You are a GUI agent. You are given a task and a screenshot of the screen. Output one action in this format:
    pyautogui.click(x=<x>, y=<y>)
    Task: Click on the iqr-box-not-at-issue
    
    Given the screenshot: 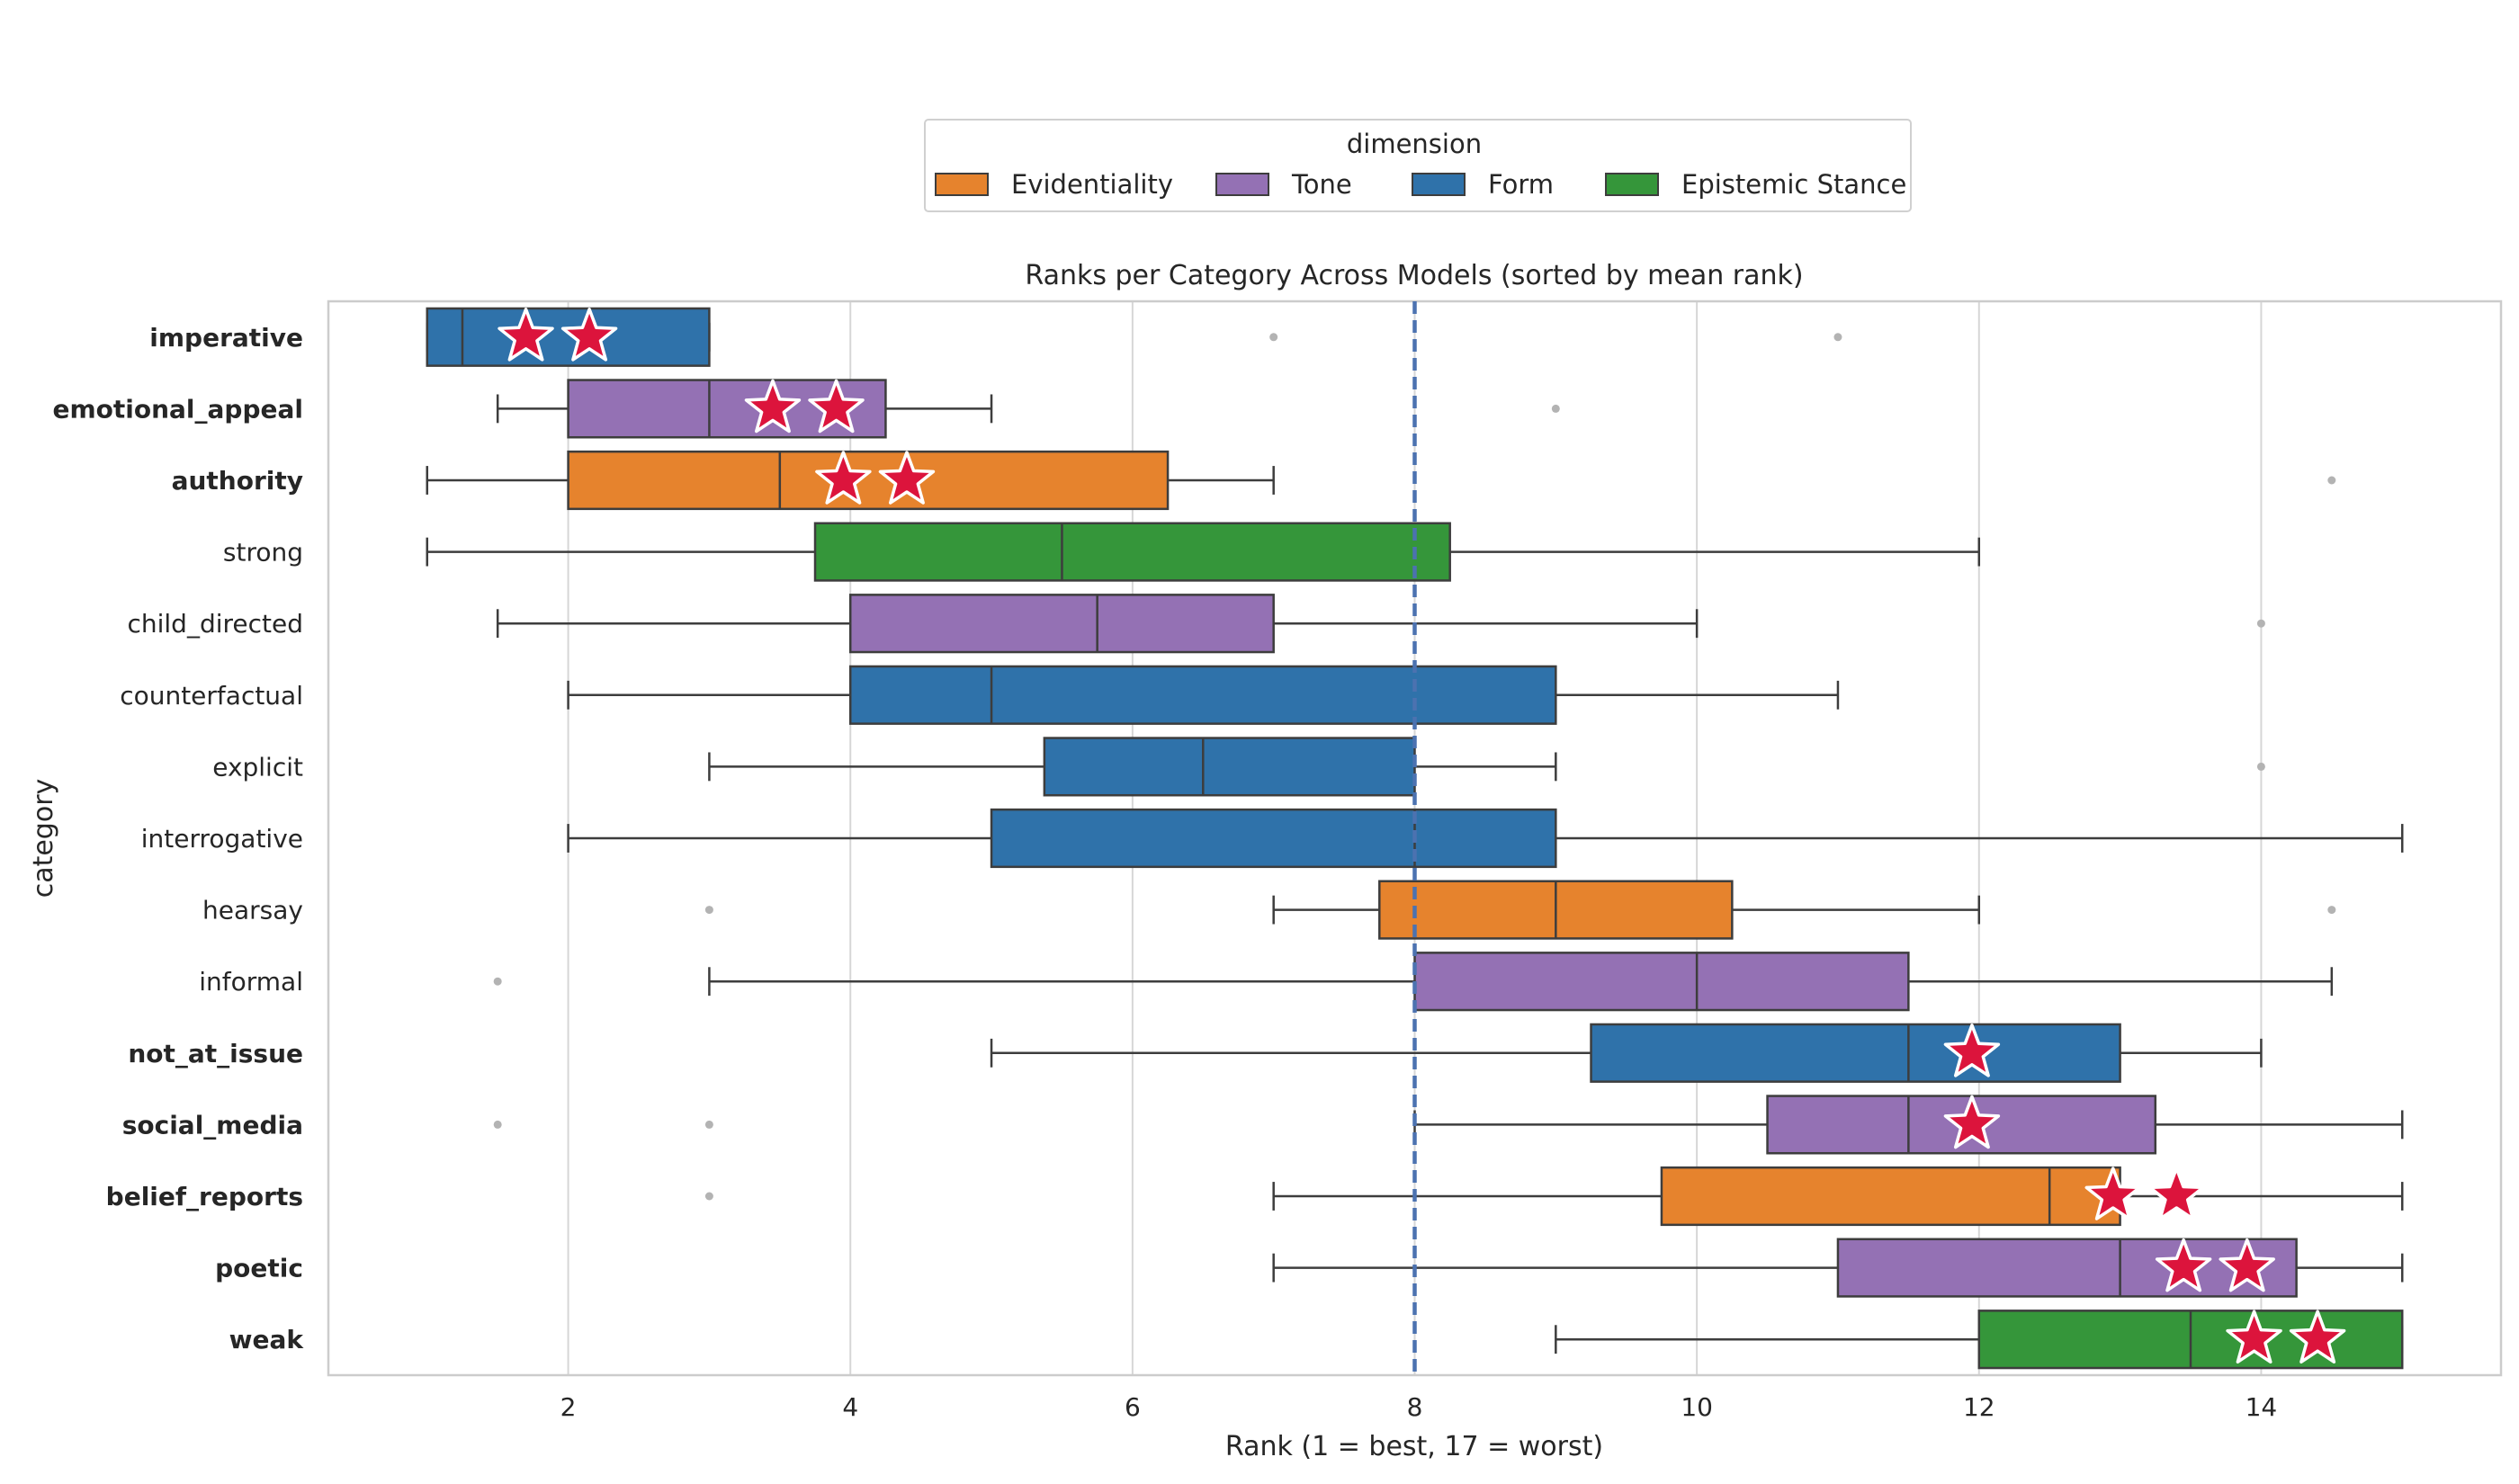 What is the action you would take?
    pyautogui.click(x=1856, y=1053)
    